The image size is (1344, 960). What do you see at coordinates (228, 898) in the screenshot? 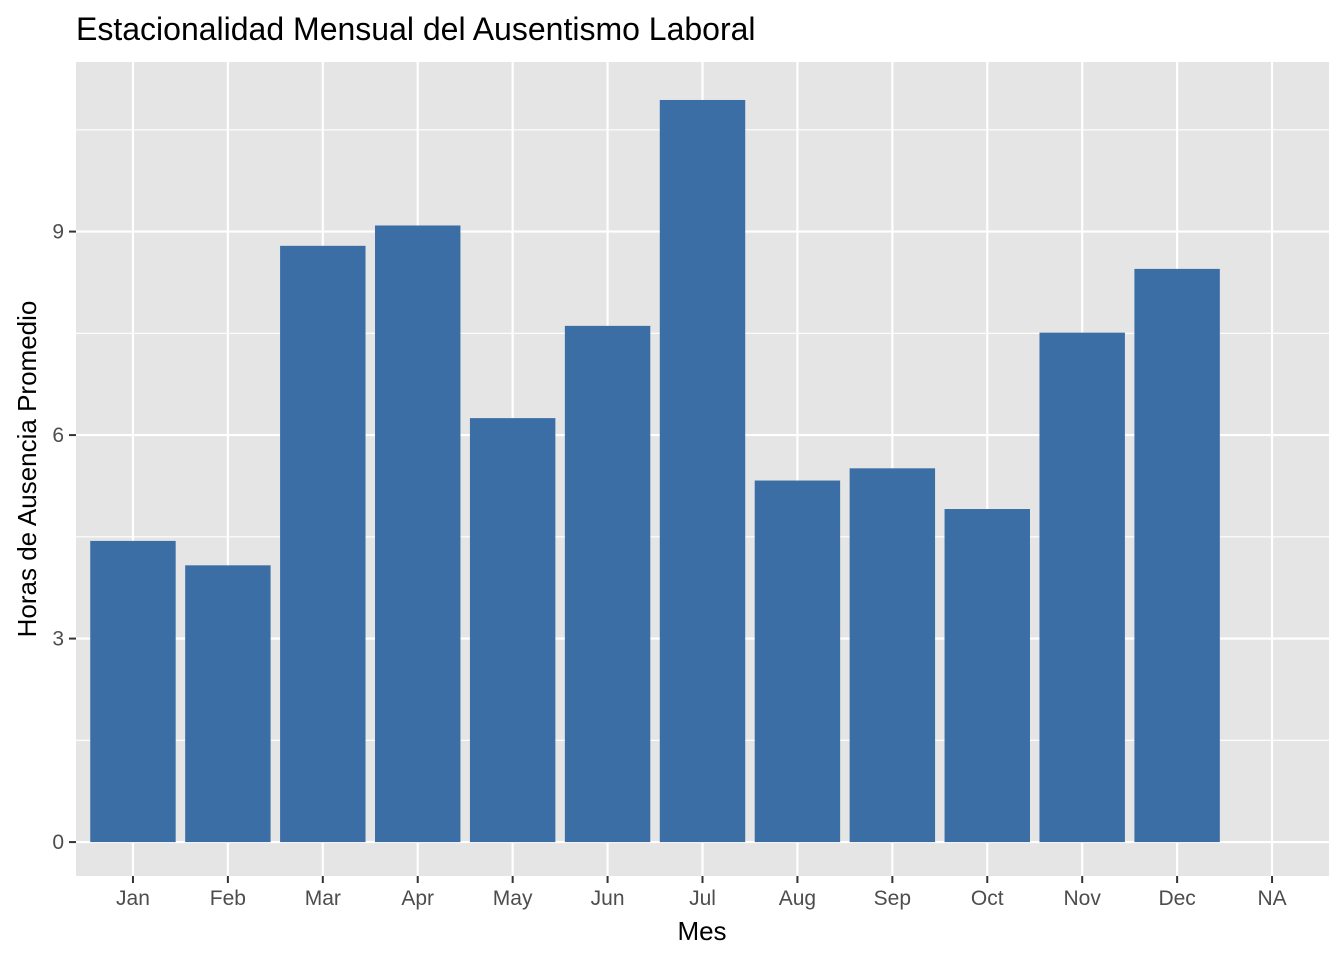
I see `x-tick-label: Feb` at bounding box center [228, 898].